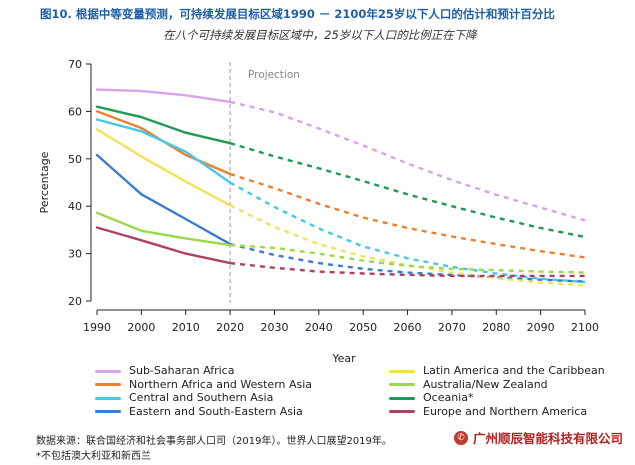 Image resolution: width=635 pixels, height=465 pixels. I want to click on x-tick-label: 2000, so click(141, 327).